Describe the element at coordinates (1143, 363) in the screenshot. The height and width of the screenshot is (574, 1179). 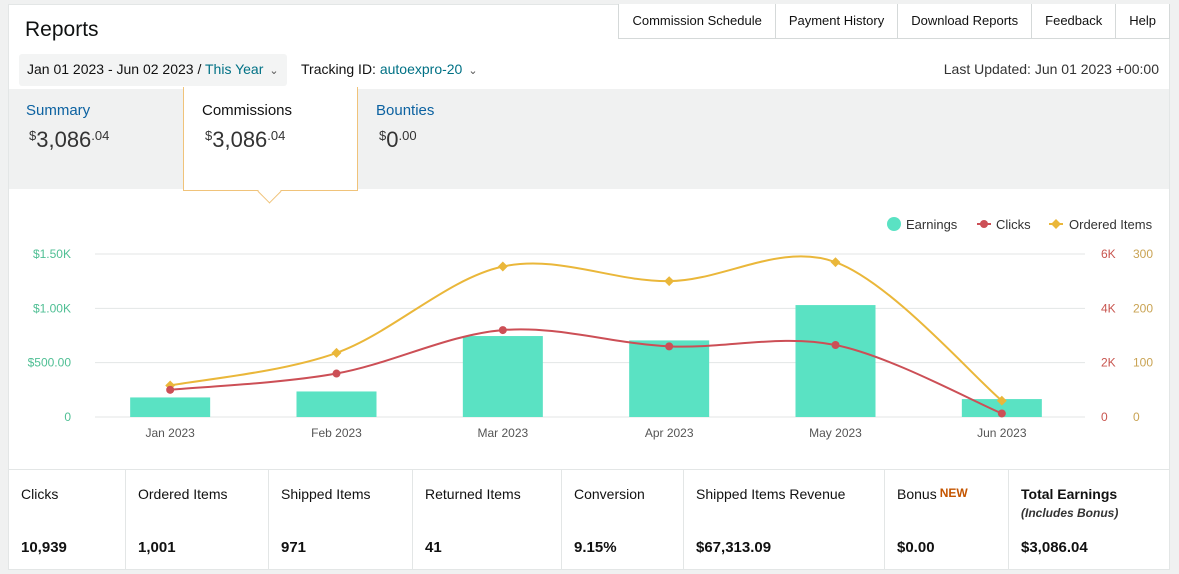
I see `y-axis-right-items-tick-label: 100` at that location.